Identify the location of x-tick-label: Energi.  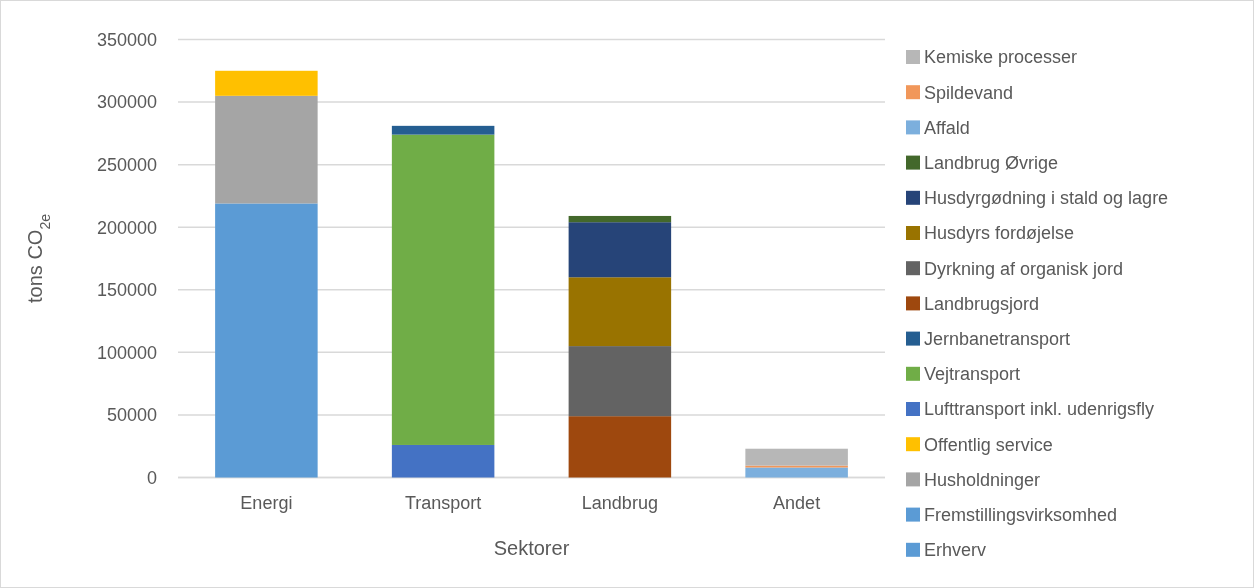
(266, 502).